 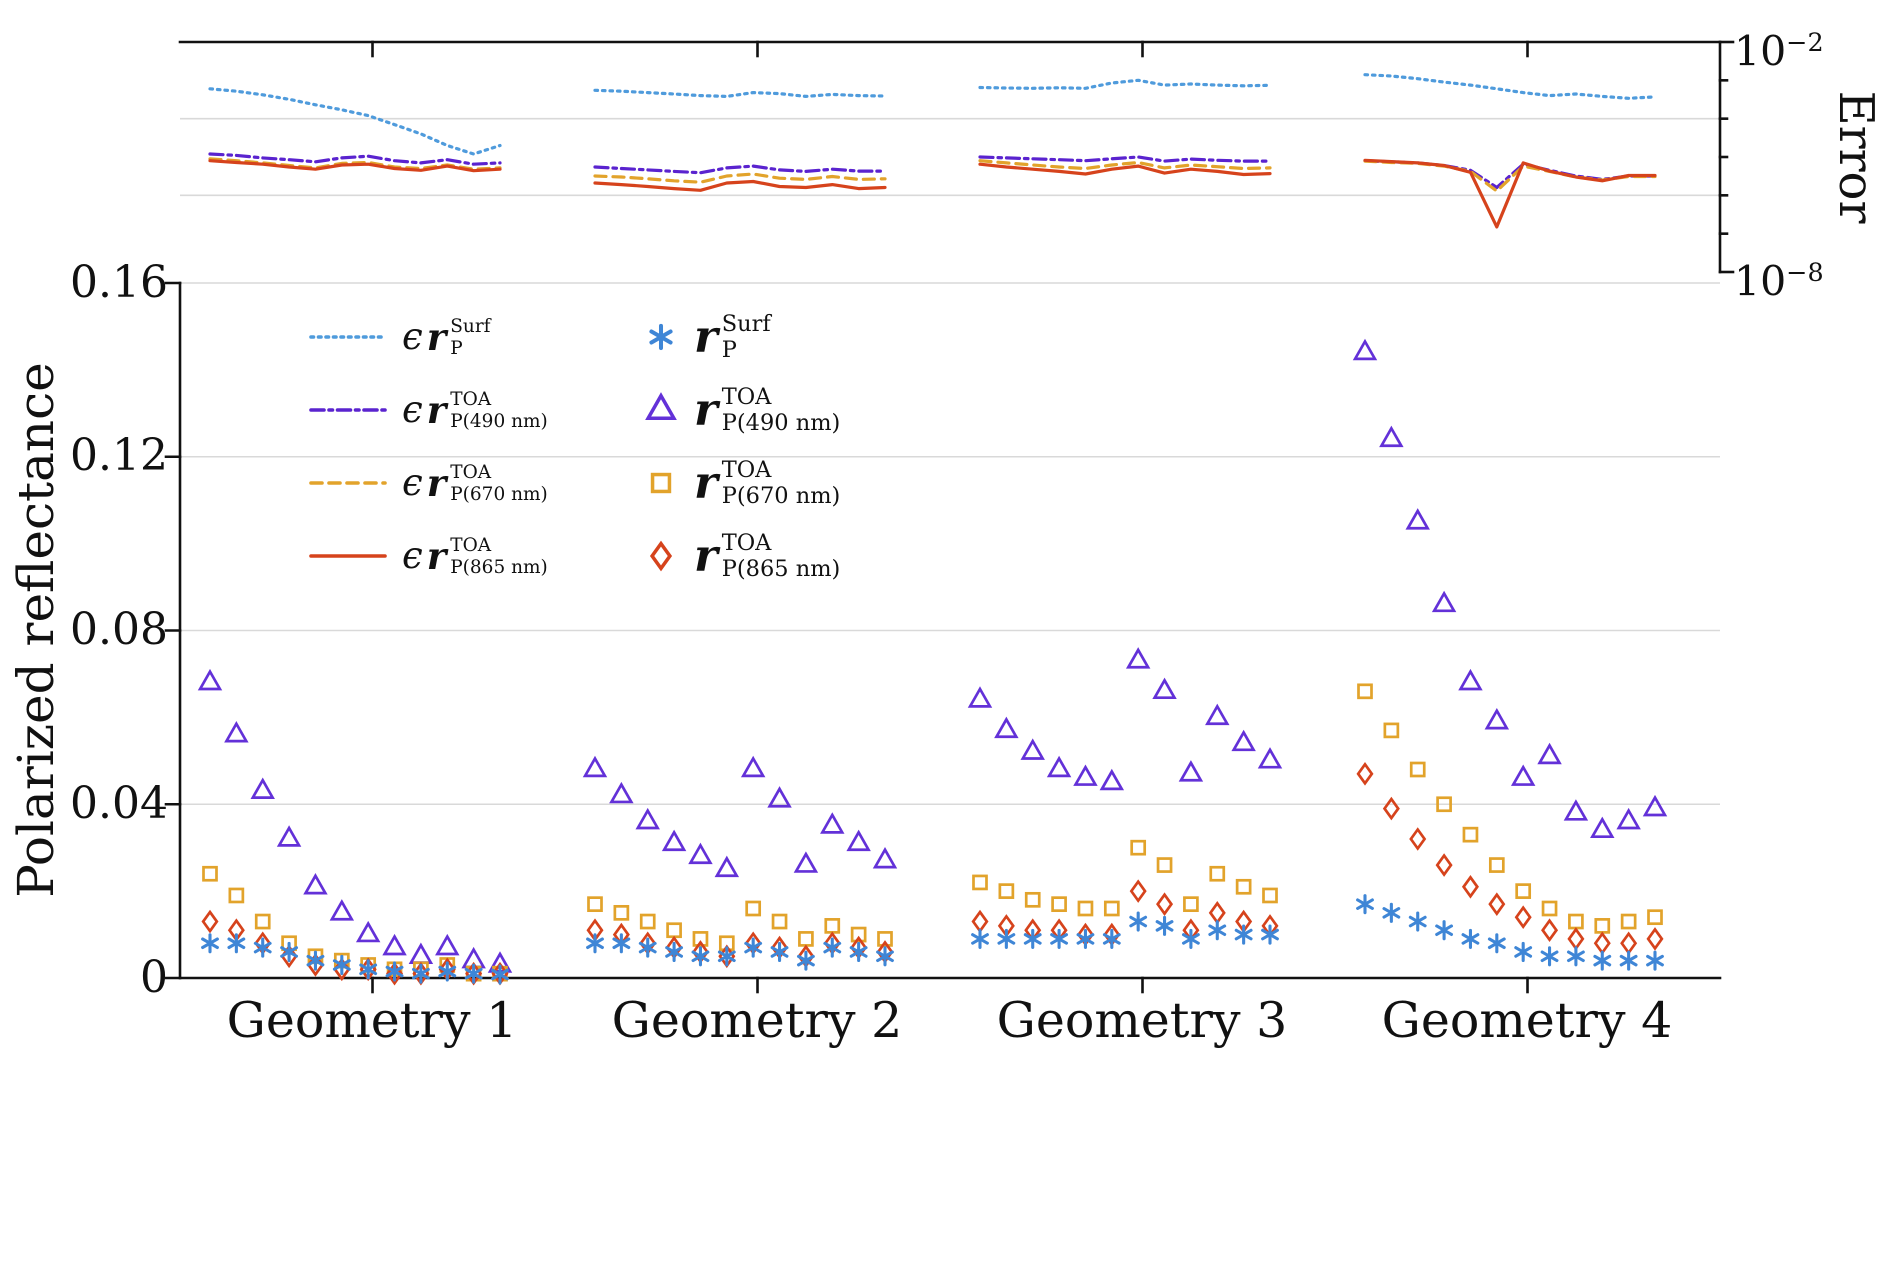 I want to click on triangle-marker-sample, so click(x=661, y=405).